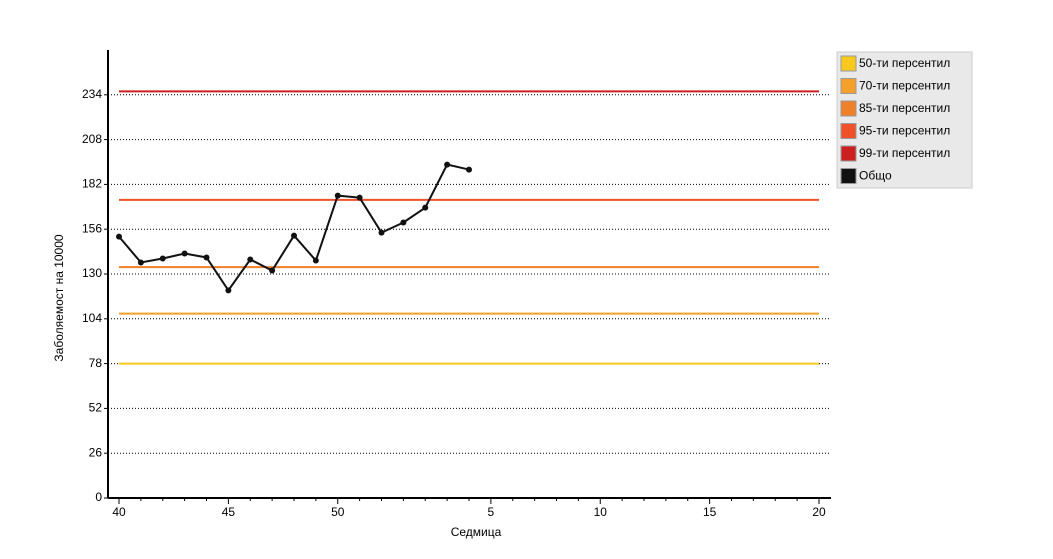 The height and width of the screenshot is (559, 1053). Describe the element at coordinates (59, 297) in the screenshot. I see `y-axis-label: Заболяемост на 10000` at that location.